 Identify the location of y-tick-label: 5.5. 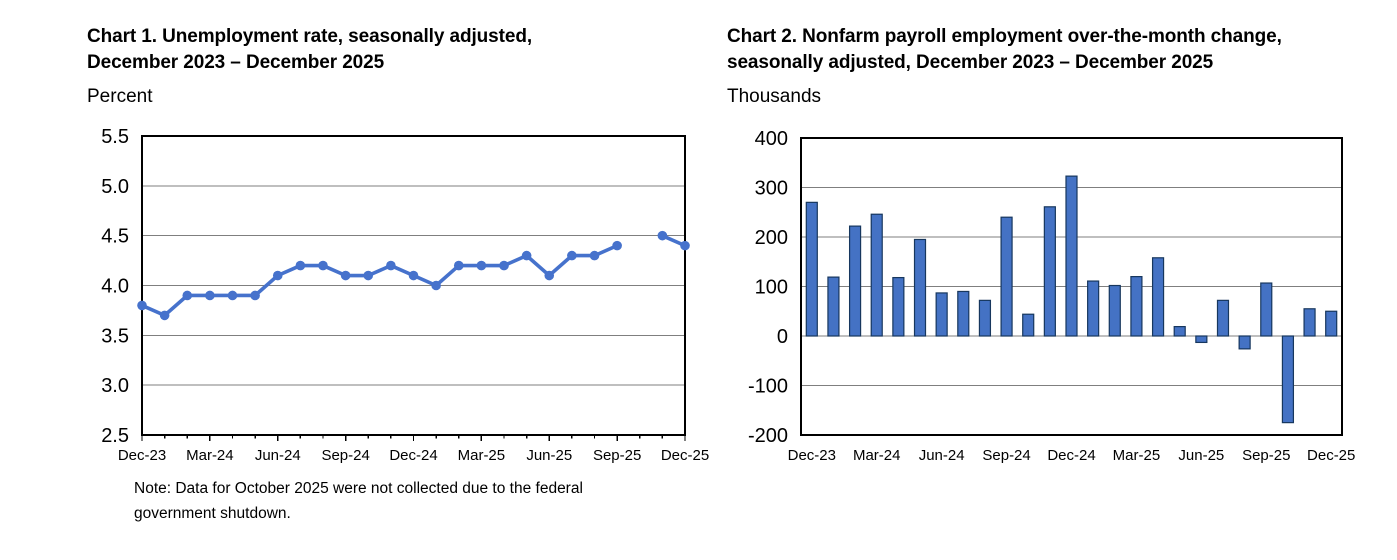
(115, 137).